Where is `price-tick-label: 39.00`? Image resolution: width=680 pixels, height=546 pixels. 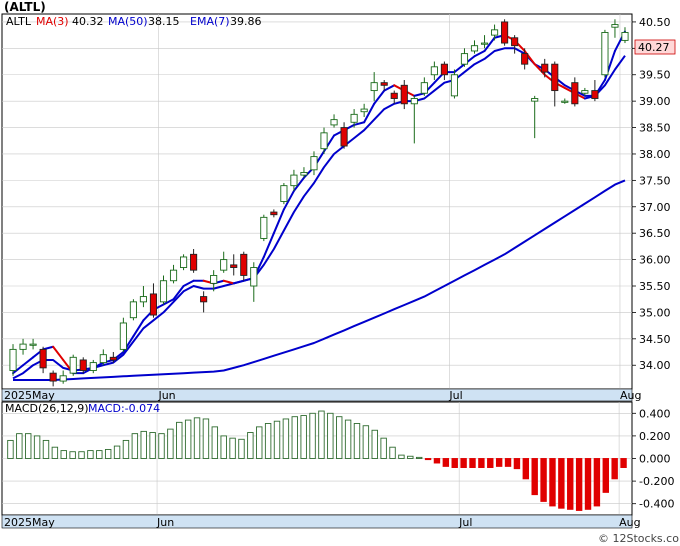 price-tick-label: 39.00 is located at coordinates (655, 101).